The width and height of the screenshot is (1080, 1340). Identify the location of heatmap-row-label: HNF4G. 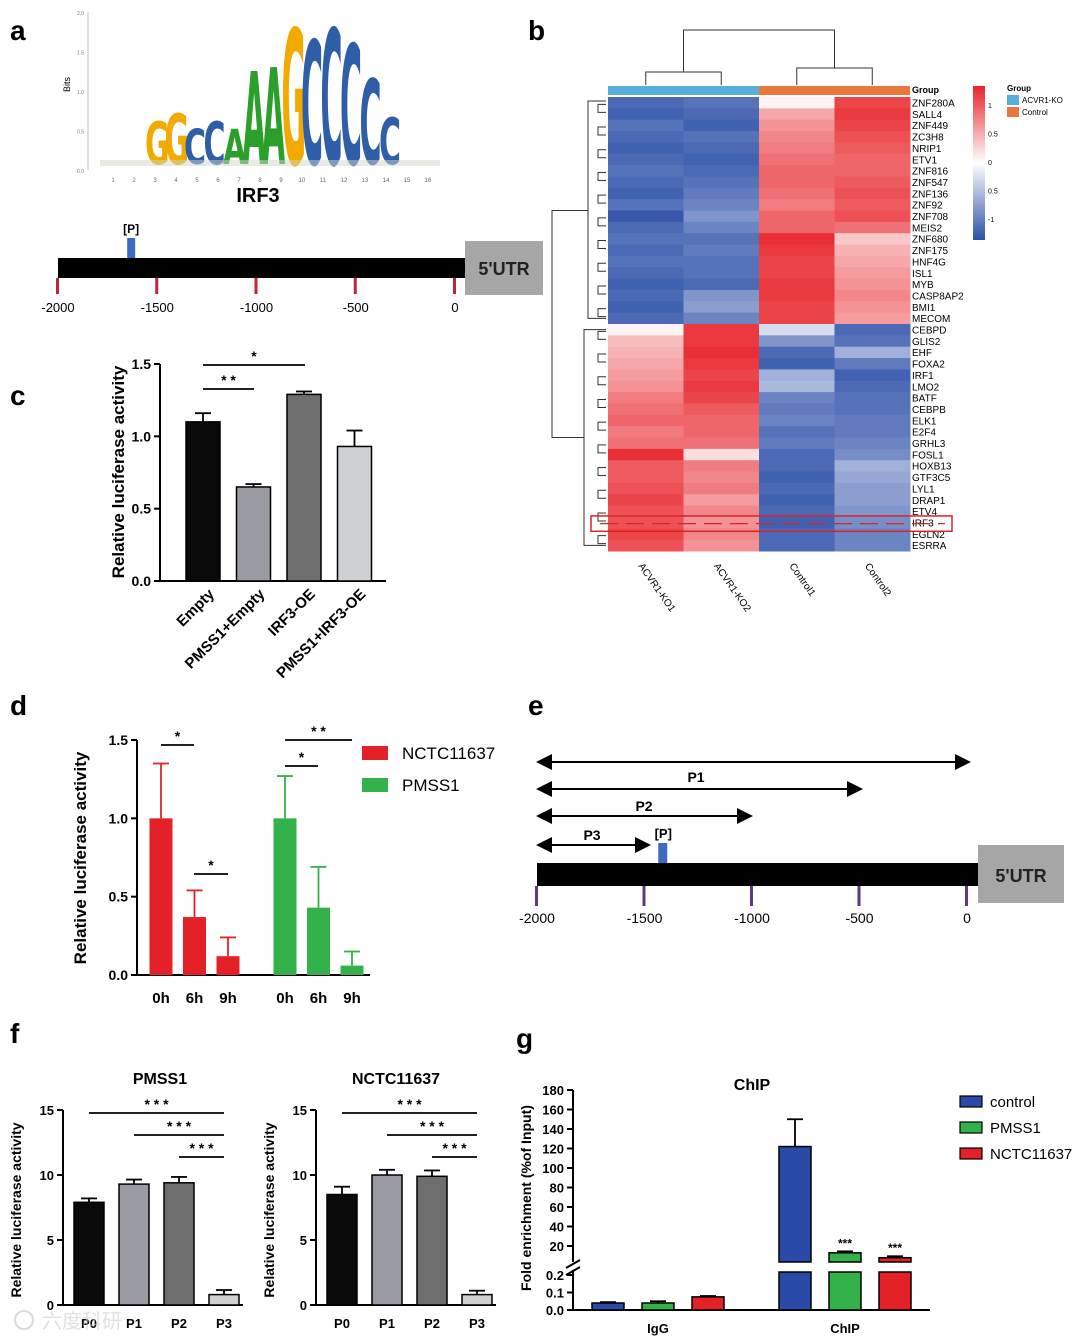
(929, 262).